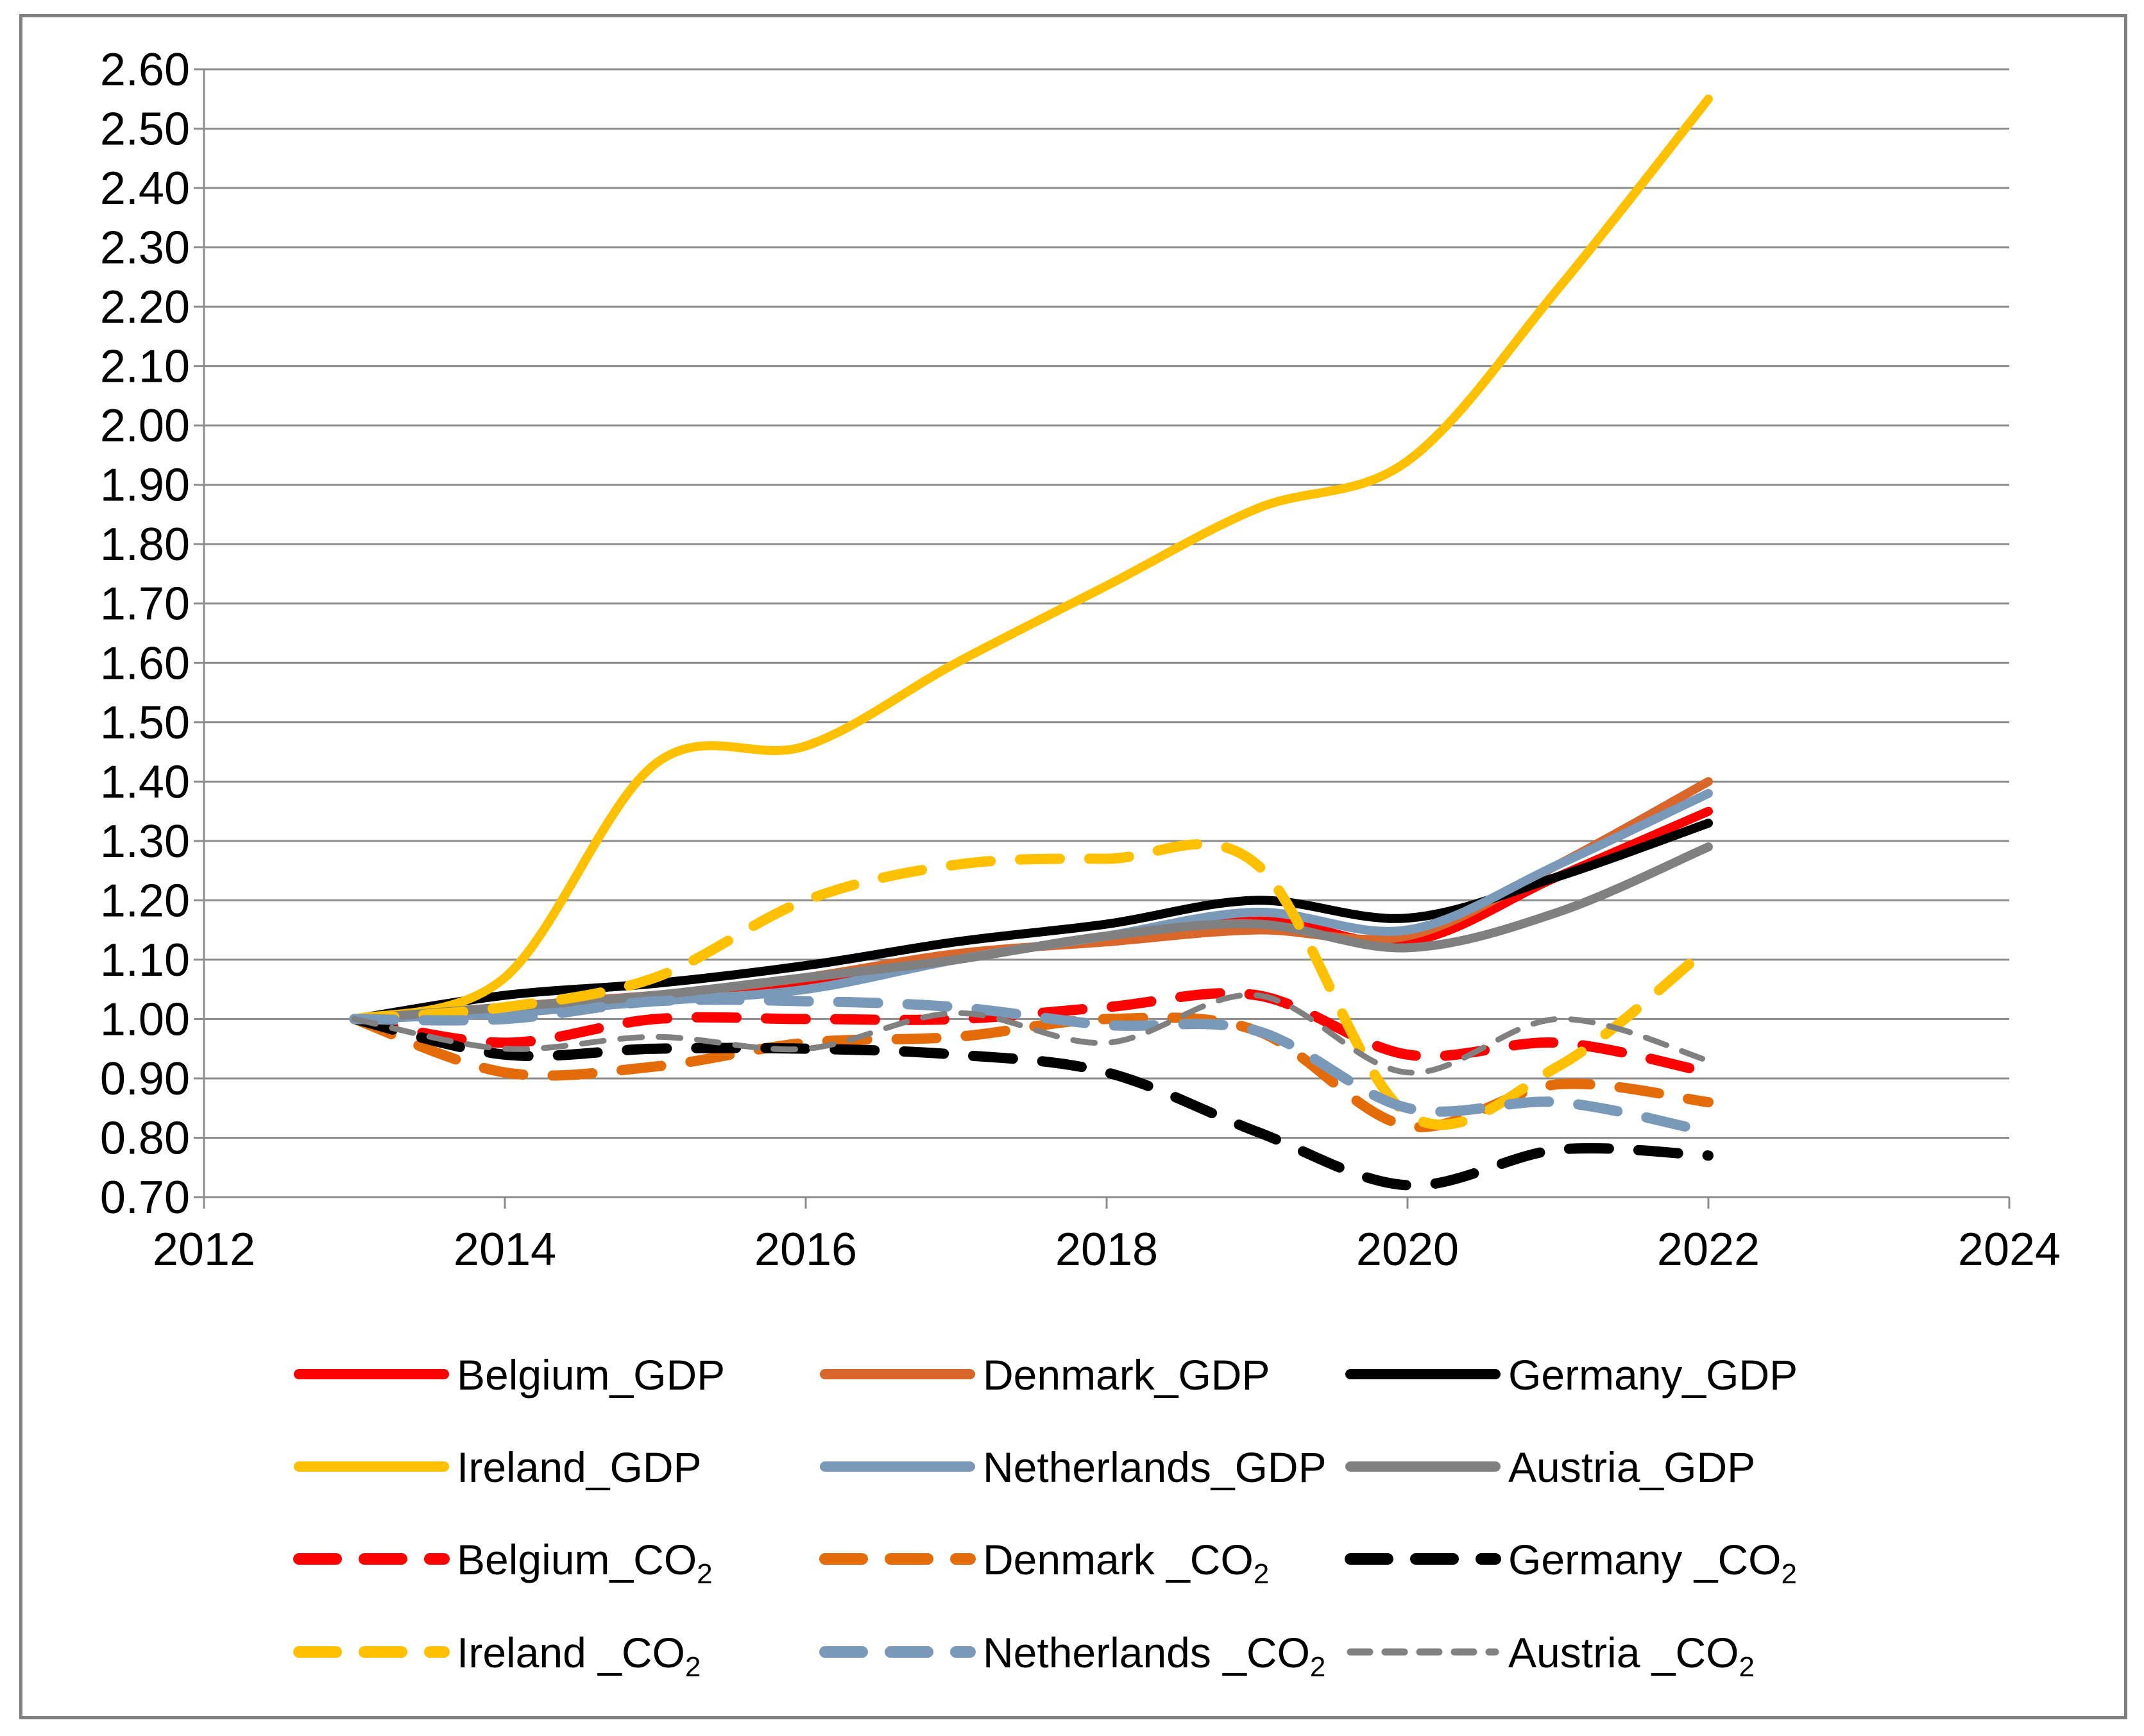 This screenshot has height=1736, width=2144. Describe the element at coordinates (1652, 1563) in the screenshot. I see `legend-label-germany-co2: Germany _CO2` at that location.